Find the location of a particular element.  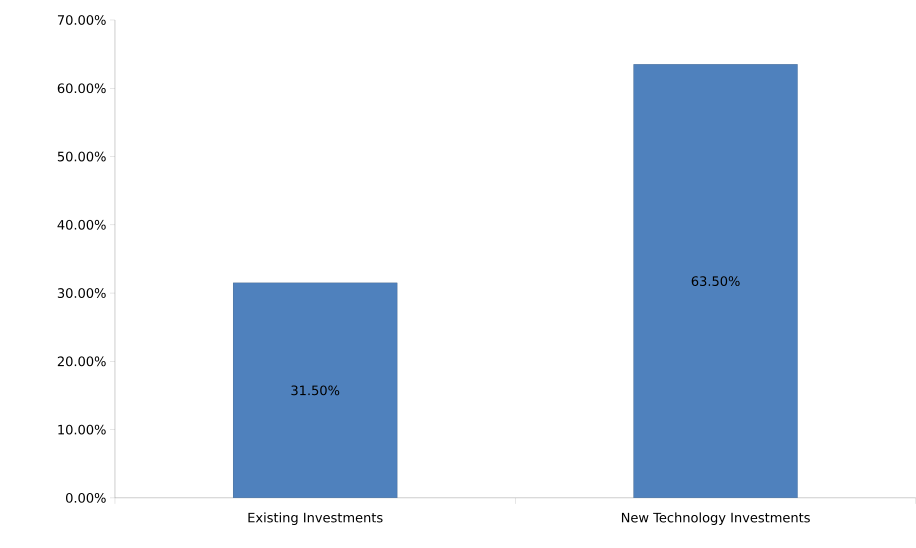

x-tick-label: Existing Investments is located at coordinates (315, 519).